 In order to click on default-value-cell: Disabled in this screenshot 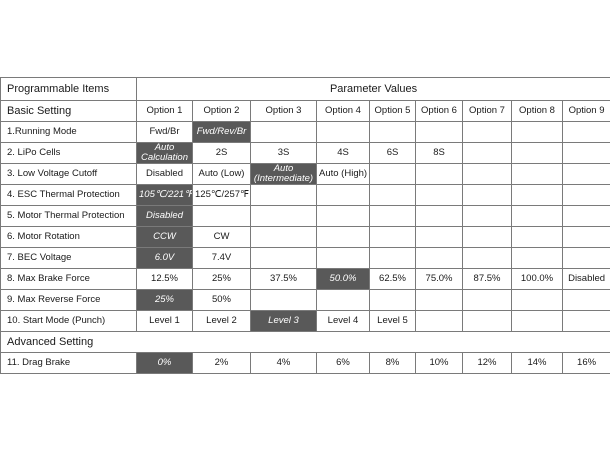, I will do `click(164, 216)`.